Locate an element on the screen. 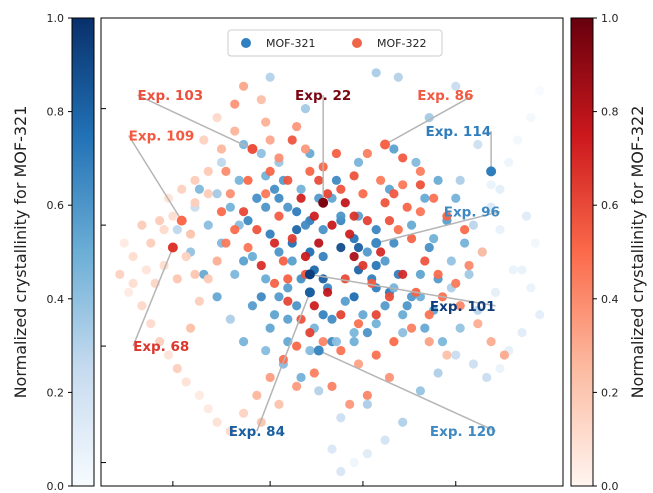  right-colorbar-tick-label: 0.0 is located at coordinates (610, 486).